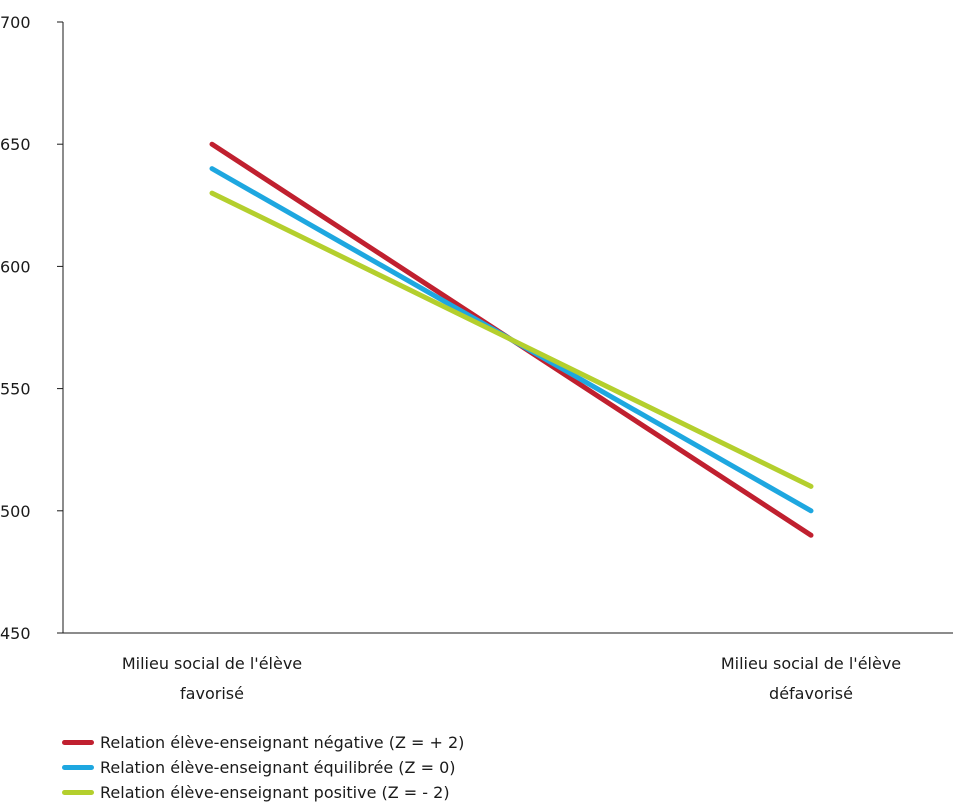 The height and width of the screenshot is (809, 953). Describe the element at coordinates (78, 792) in the screenshot. I see `legend-swatch-positive` at that location.